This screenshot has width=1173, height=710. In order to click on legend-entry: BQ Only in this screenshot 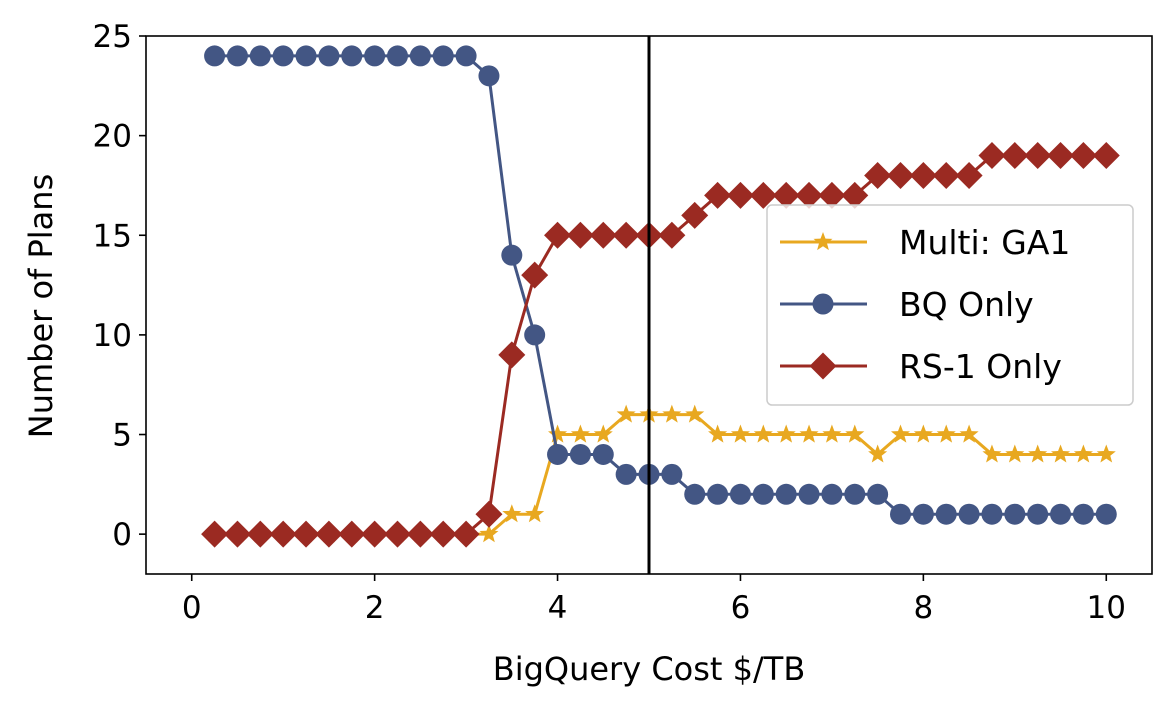, I will do `click(907, 304)`.